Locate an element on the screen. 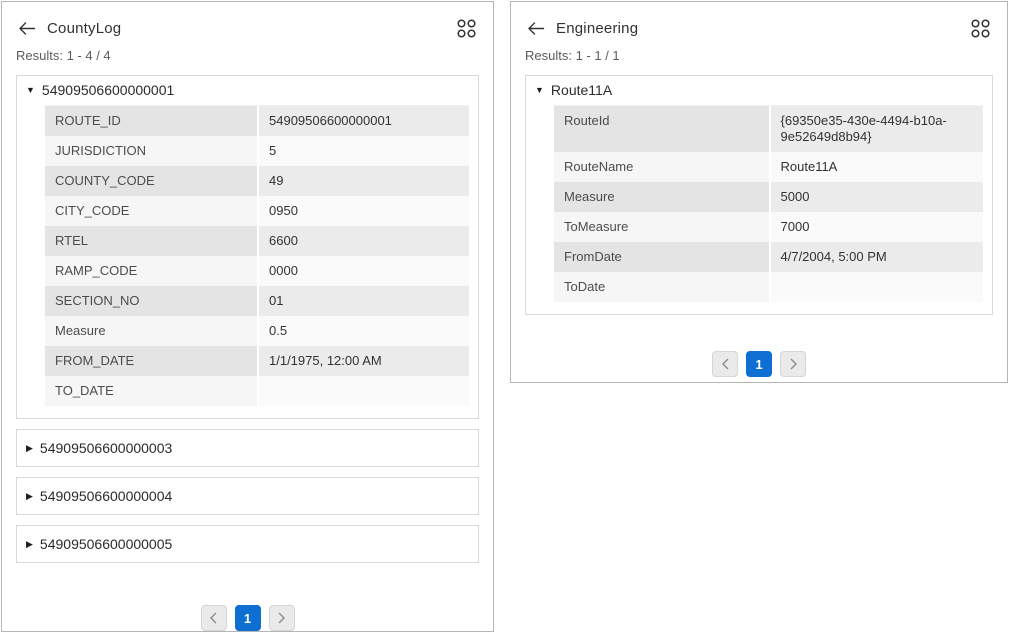 Image resolution: width=1009 pixels, height=633 pixels. attribute-row: JURISDICTION 5 is located at coordinates (257, 151).